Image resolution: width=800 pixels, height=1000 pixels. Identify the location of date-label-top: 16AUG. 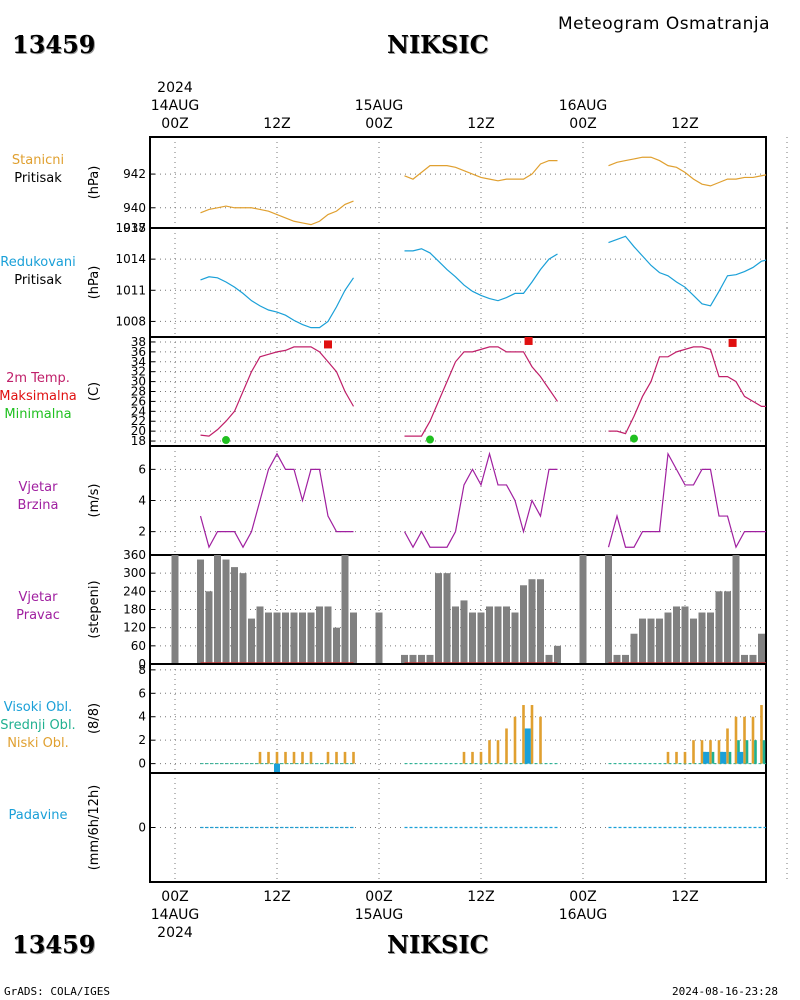
(583, 106).